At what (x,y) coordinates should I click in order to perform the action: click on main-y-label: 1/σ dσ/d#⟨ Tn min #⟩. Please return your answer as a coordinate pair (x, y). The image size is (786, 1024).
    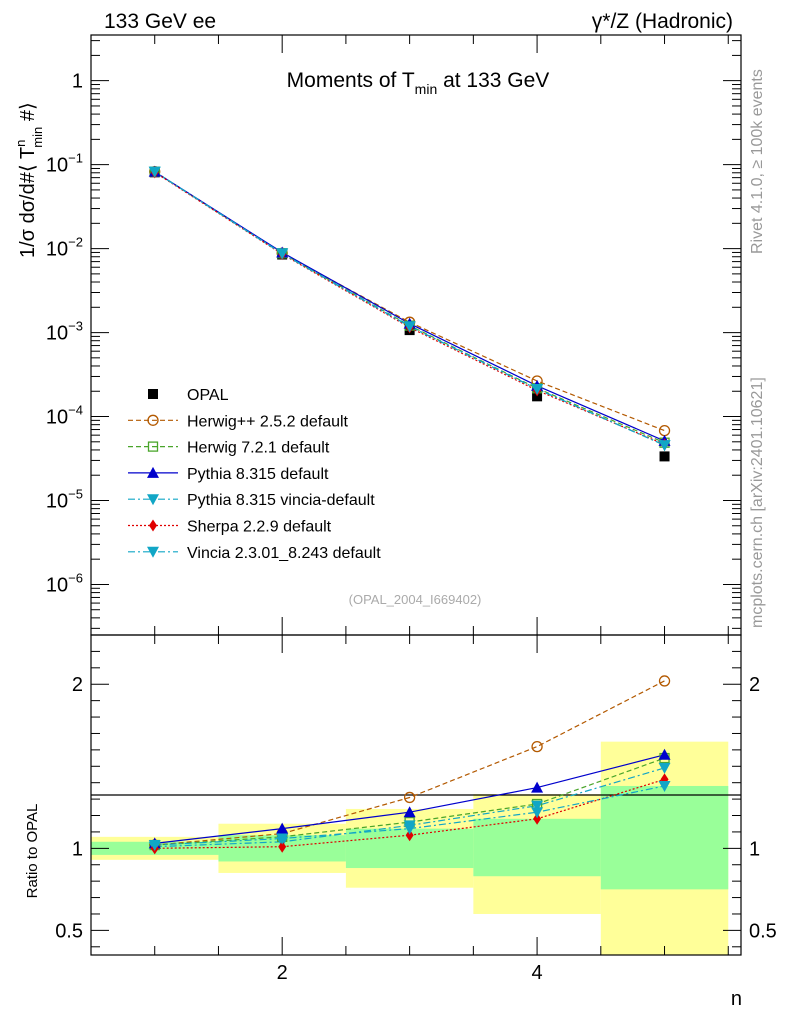
    Looking at the image, I should click on (29, 180).